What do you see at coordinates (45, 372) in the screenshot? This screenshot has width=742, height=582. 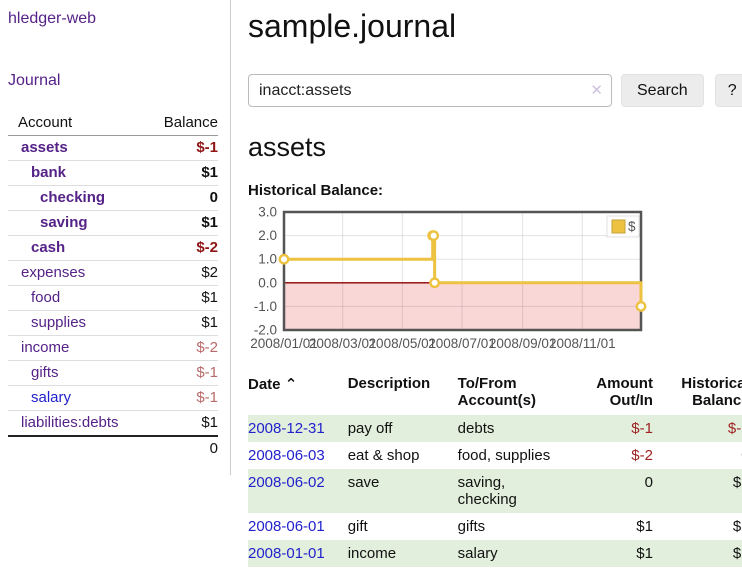 I see `account-link: gifts` at bounding box center [45, 372].